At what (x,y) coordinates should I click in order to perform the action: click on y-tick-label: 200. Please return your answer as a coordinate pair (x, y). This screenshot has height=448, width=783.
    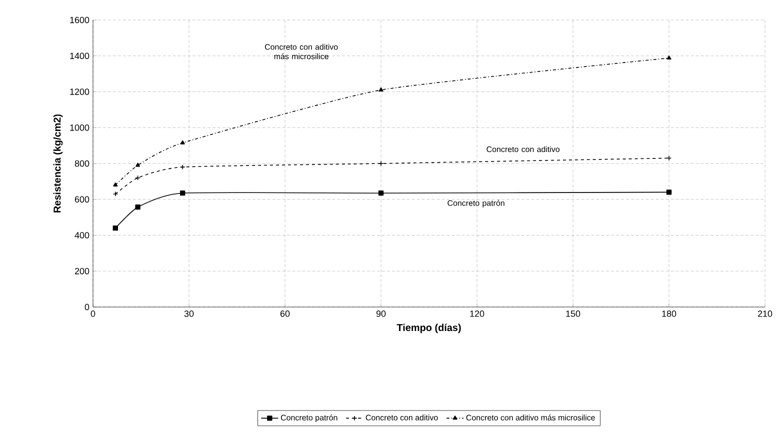
    Looking at the image, I should click on (82, 271).